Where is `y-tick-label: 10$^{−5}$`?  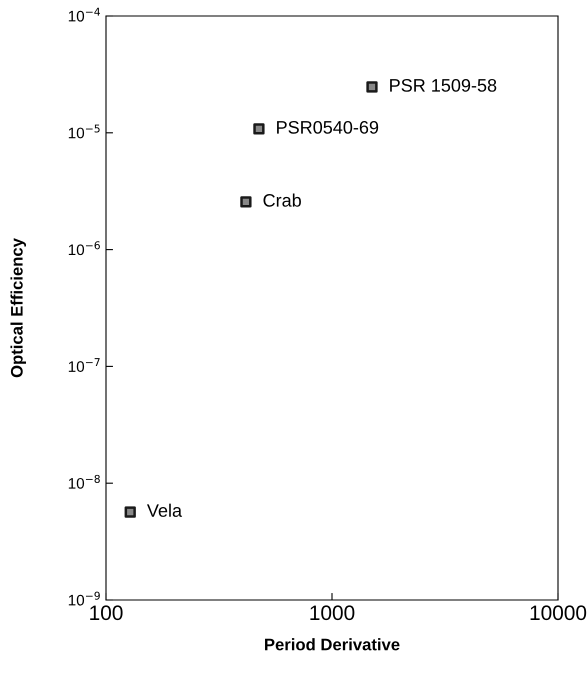
y-tick-label: 10$^{−5}$ is located at coordinates (84, 131).